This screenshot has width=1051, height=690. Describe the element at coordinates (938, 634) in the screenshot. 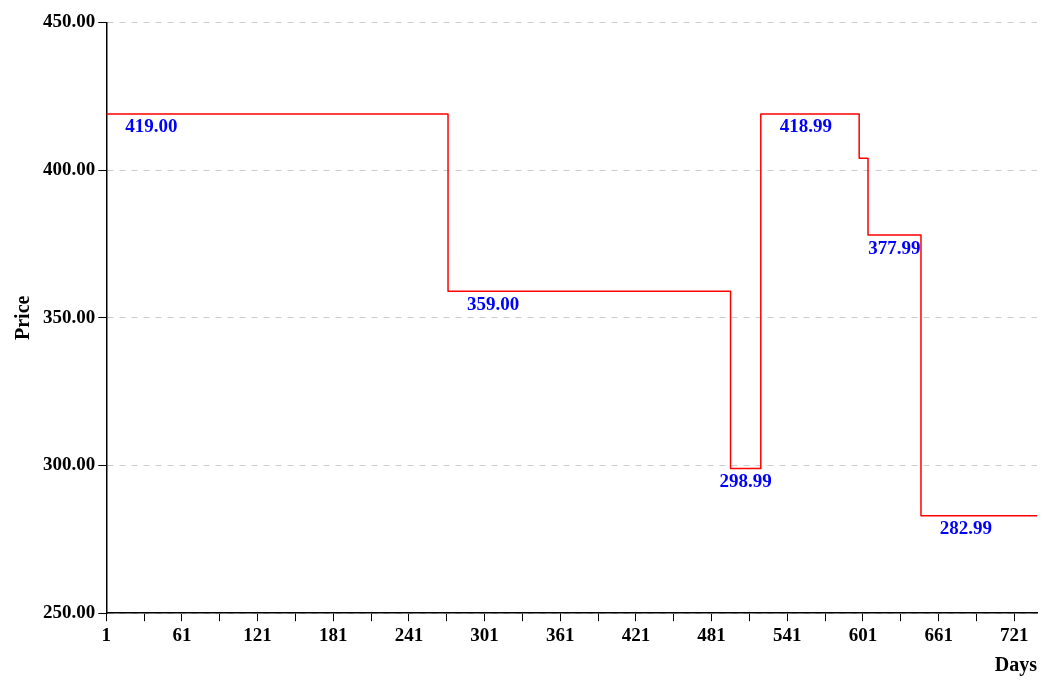

I see `x-tick-label: 661` at that location.